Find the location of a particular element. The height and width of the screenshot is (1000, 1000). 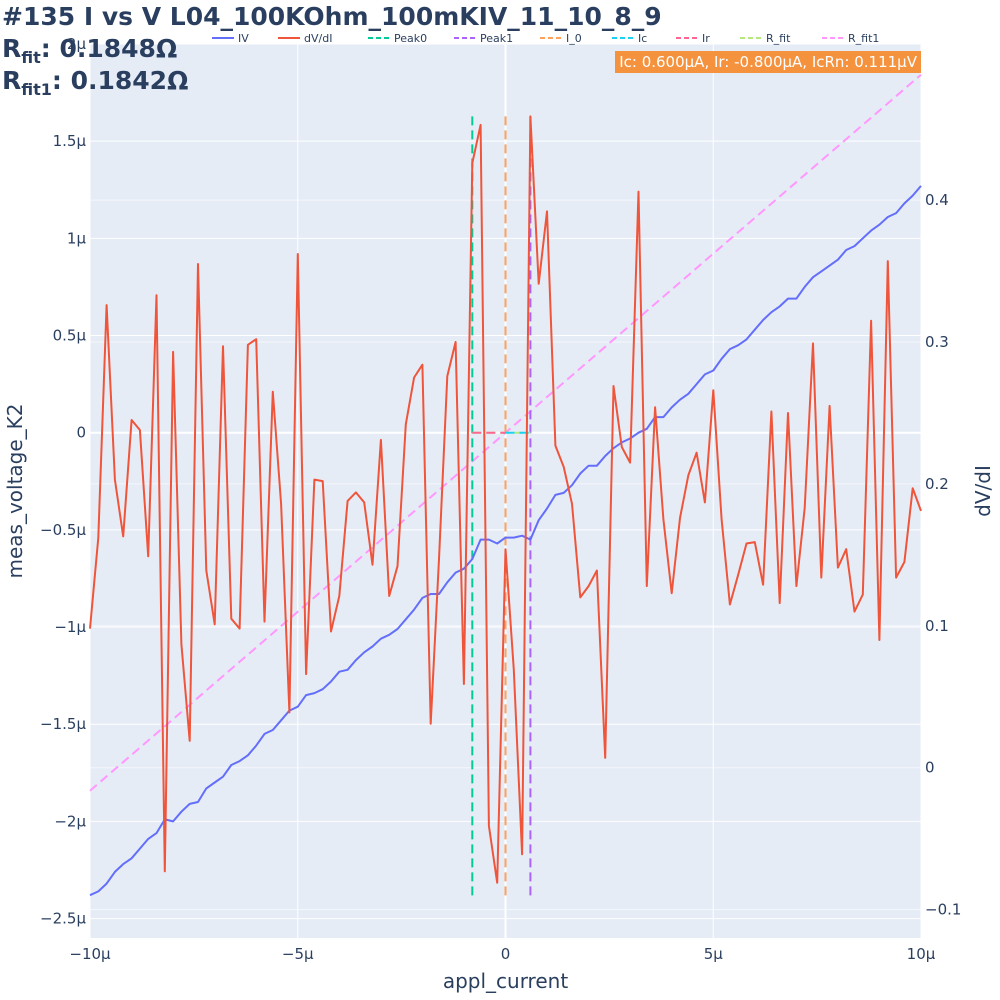

legend-item-peak1: Peak1 is located at coordinates (483, 38).